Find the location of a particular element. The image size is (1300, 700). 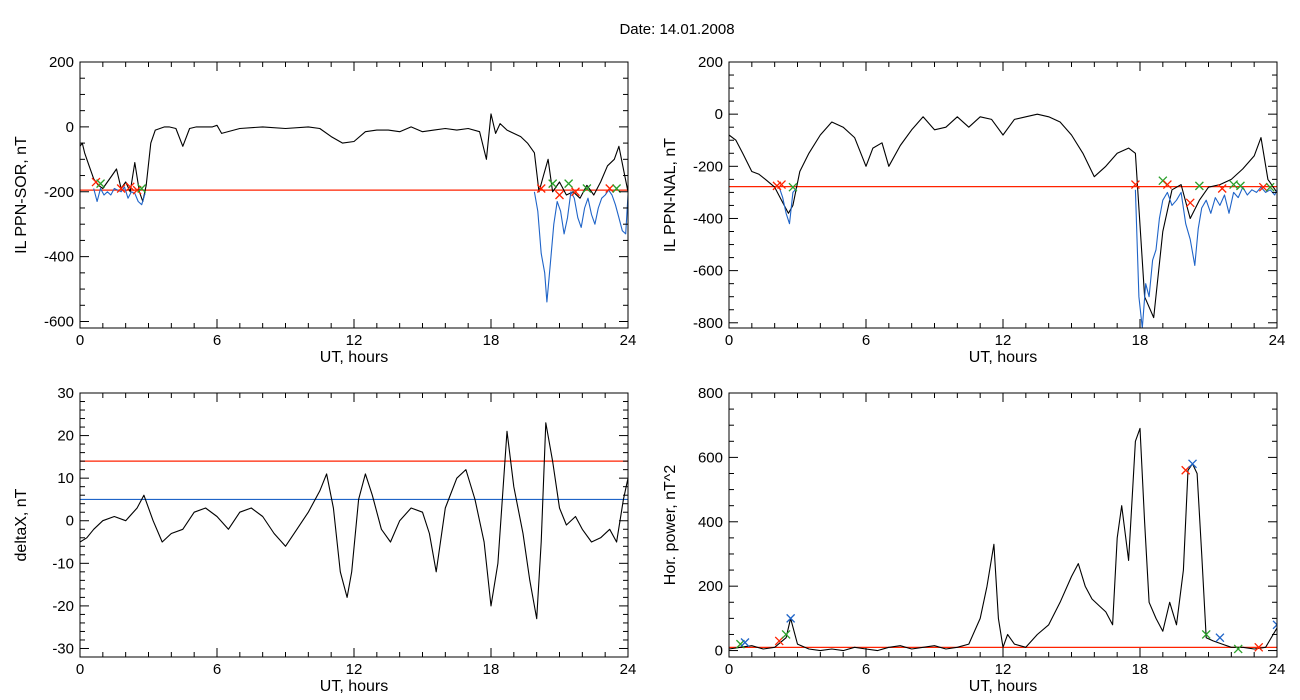

y-tick-label: -800 is located at coordinates (708, 323).